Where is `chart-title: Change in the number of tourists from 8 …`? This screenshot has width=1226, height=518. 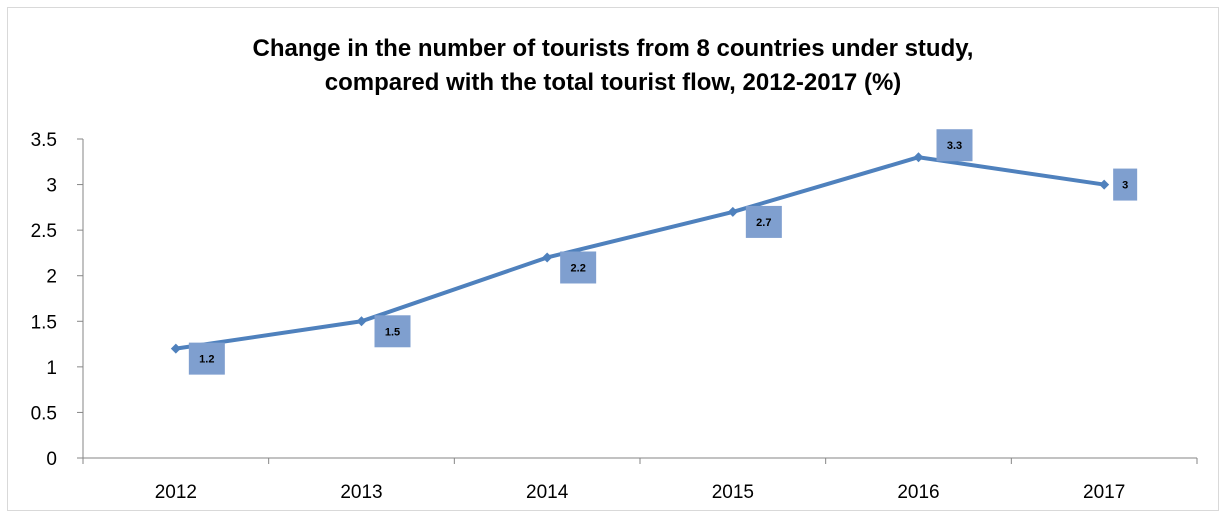
chart-title: Change in the number of tourists from 8 … is located at coordinates (613, 66).